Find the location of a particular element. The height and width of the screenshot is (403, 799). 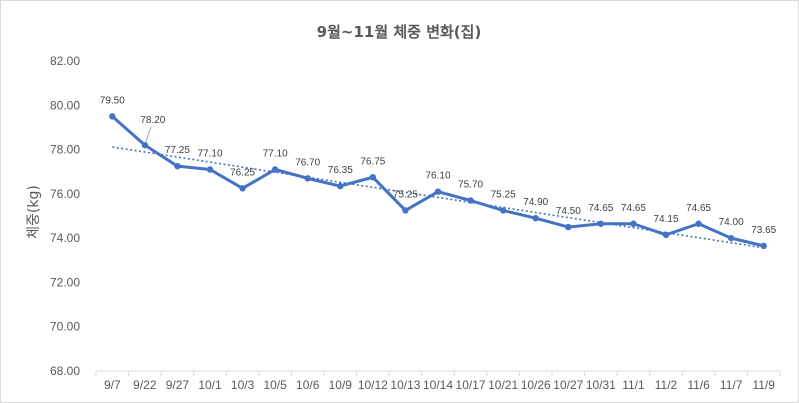

x-tick-label: 10/5 is located at coordinates (275, 385).